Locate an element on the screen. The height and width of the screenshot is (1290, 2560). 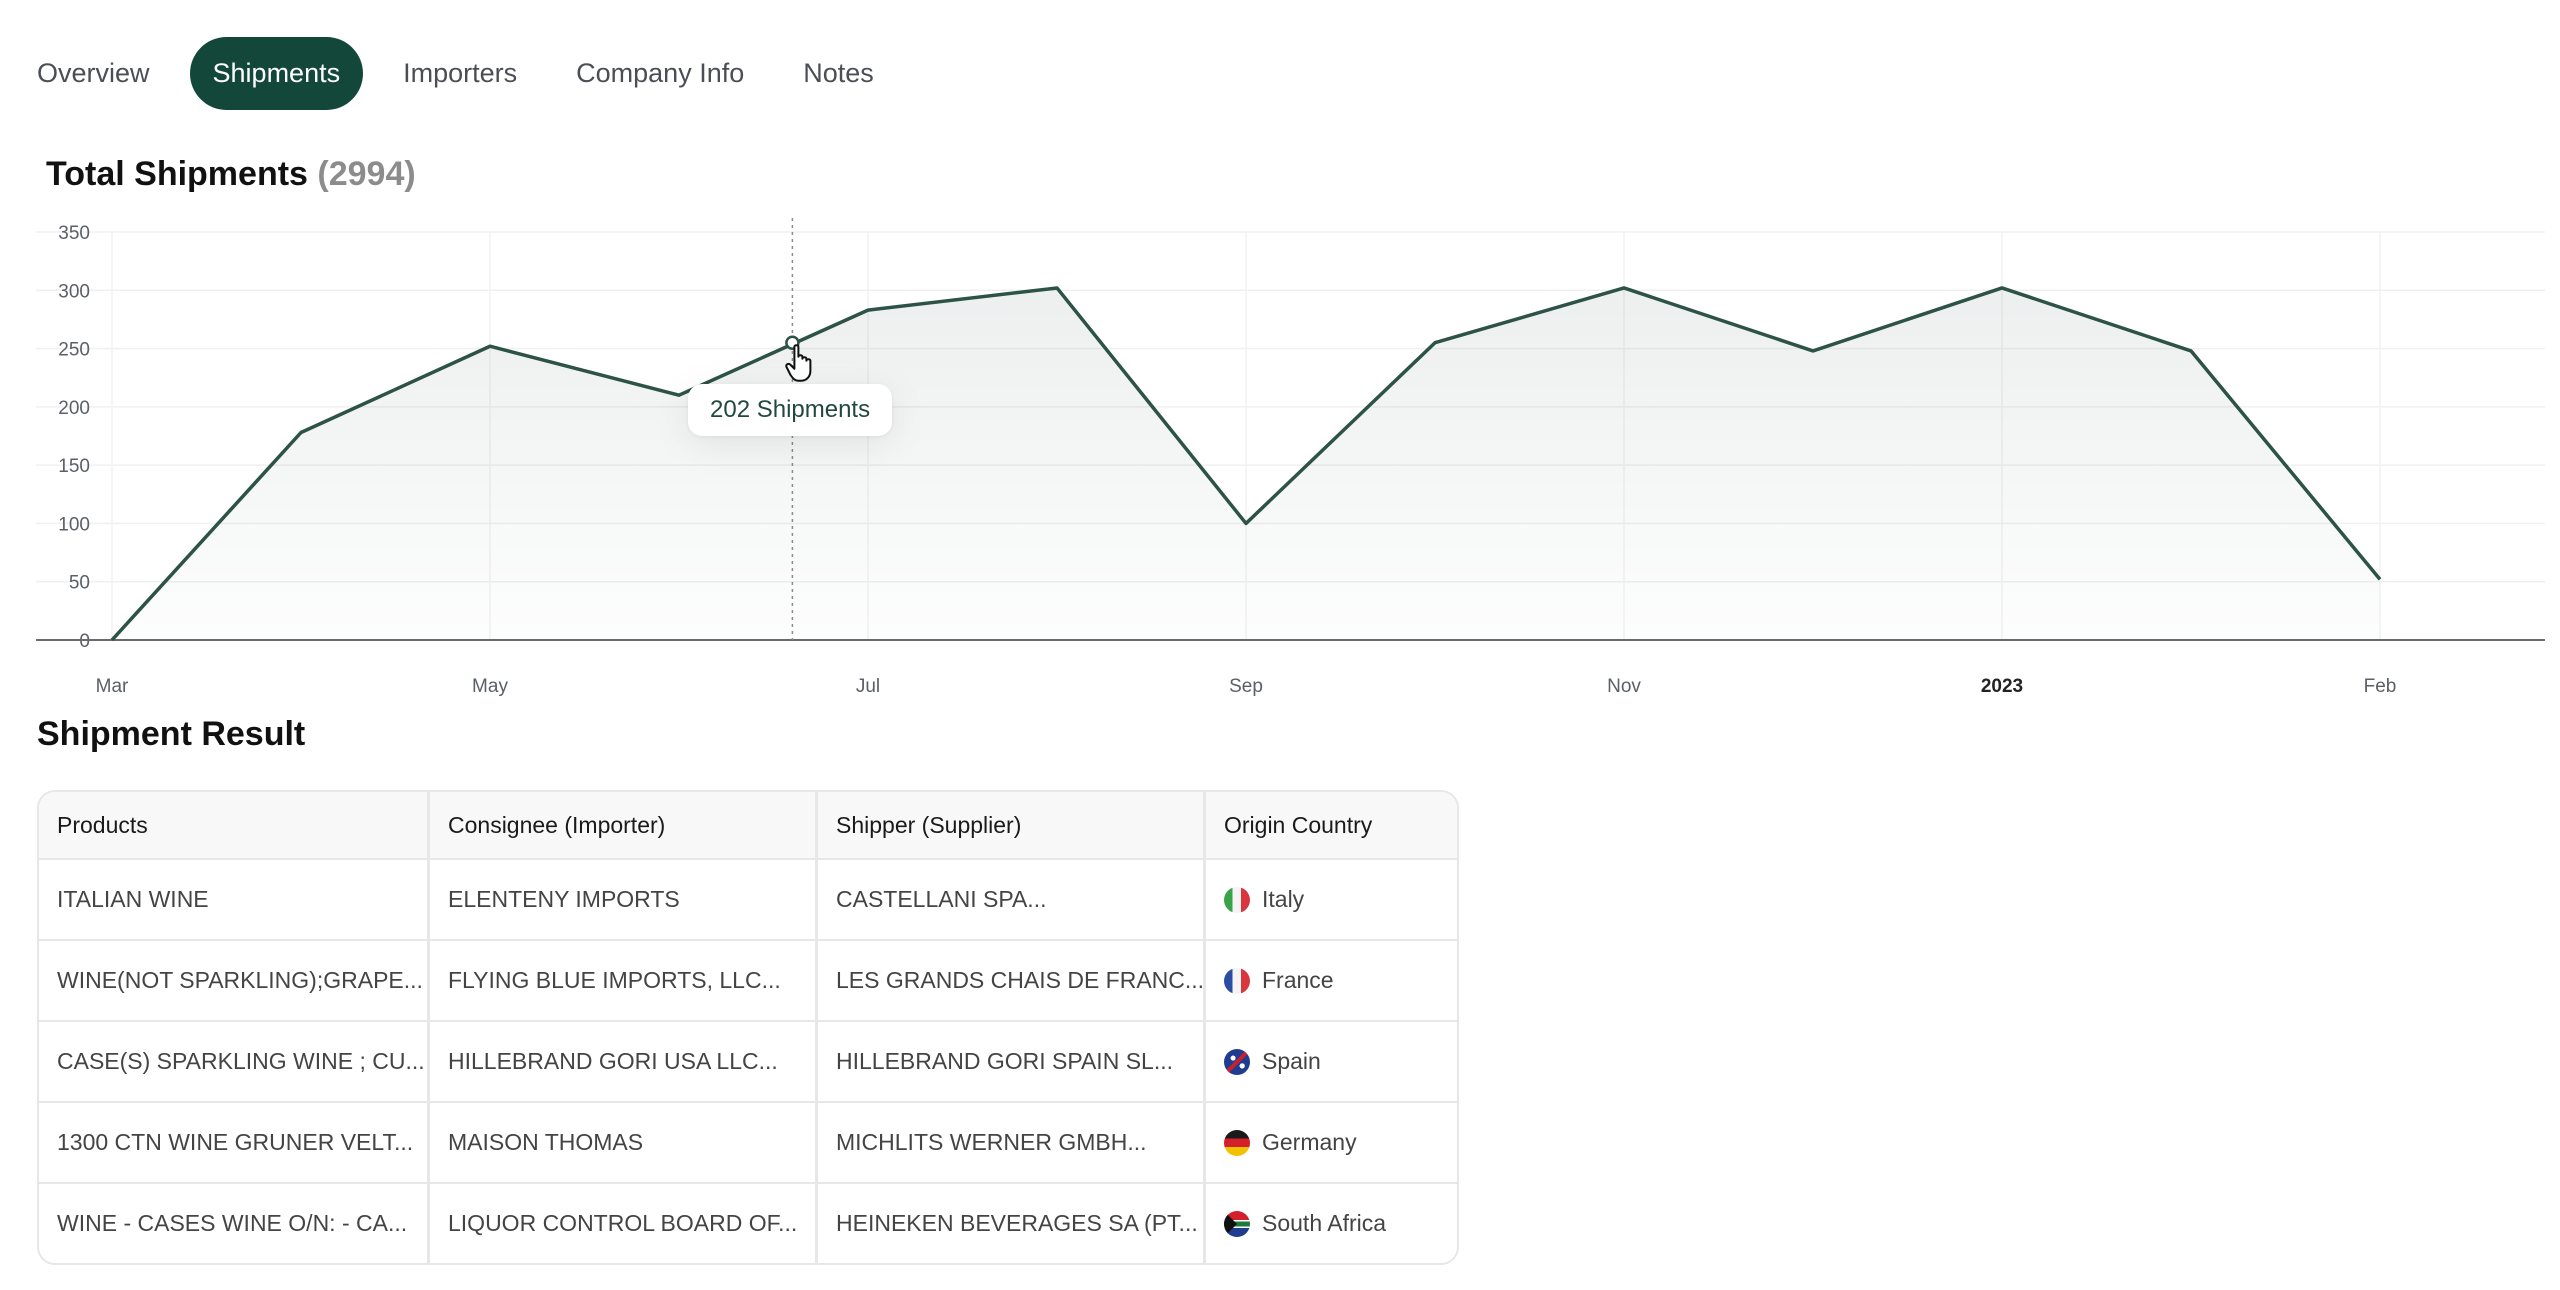
origin-cell: Italy is located at coordinates (1330, 899).